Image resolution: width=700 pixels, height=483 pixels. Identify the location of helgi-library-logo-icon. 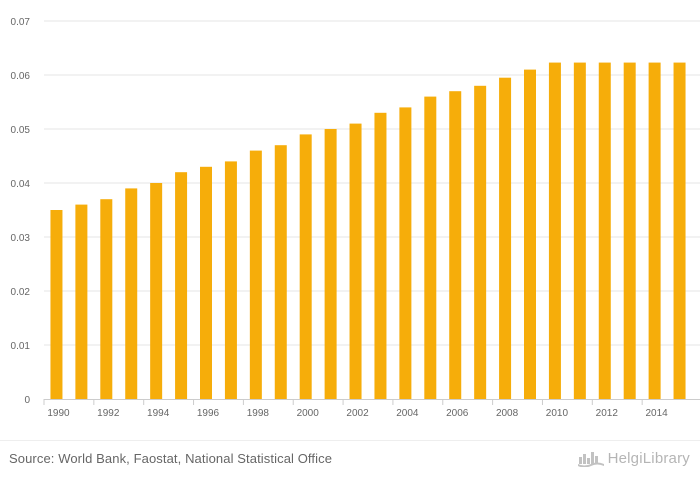
(590, 459).